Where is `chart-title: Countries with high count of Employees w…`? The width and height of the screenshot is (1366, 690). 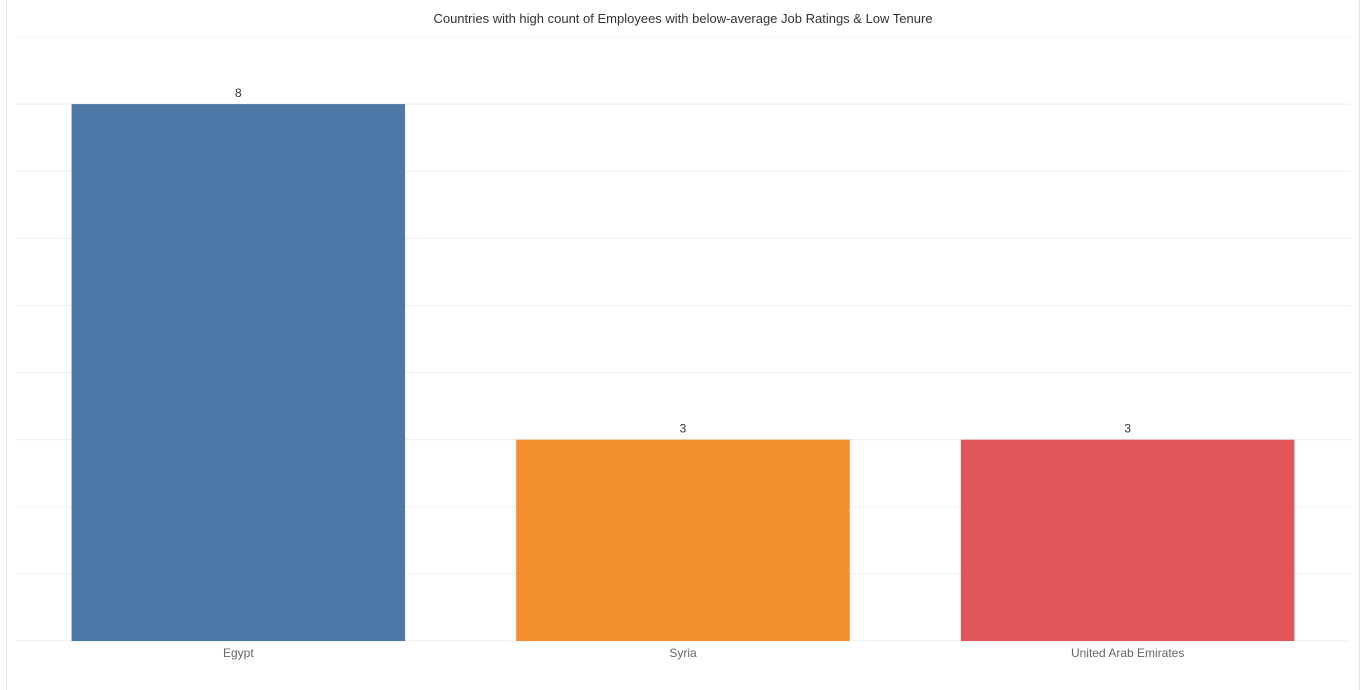
chart-title: Countries with high count of Employees w… is located at coordinates (683, 18).